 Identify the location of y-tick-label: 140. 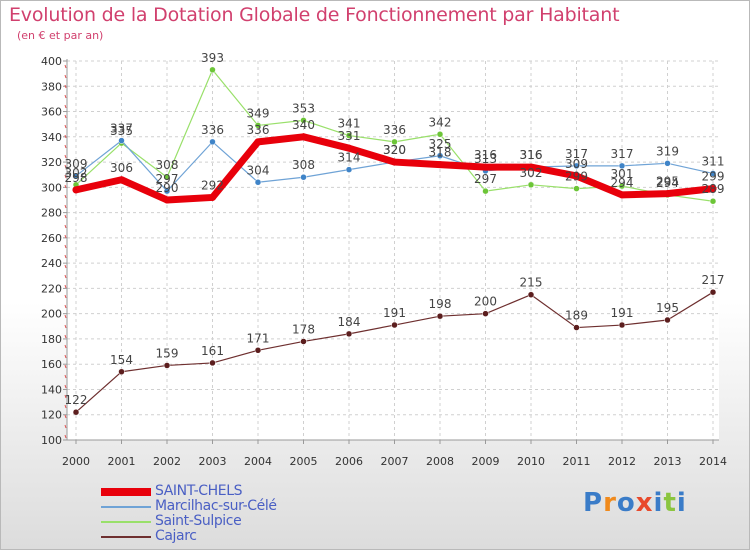
(51, 389).